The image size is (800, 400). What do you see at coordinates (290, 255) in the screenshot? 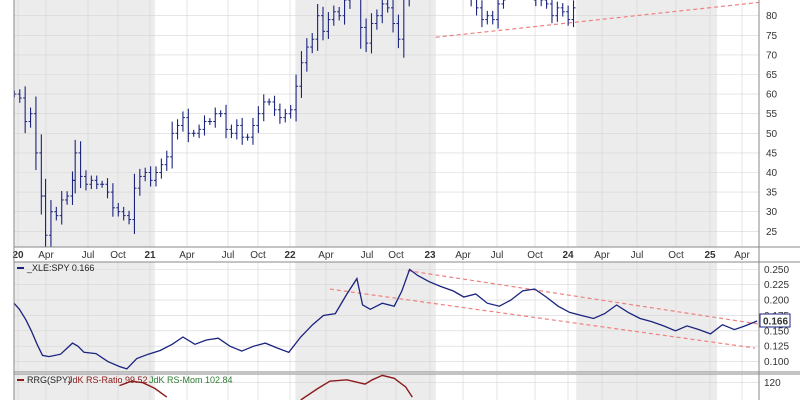
I see `xtick-label: 22` at bounding box center [290, 255].